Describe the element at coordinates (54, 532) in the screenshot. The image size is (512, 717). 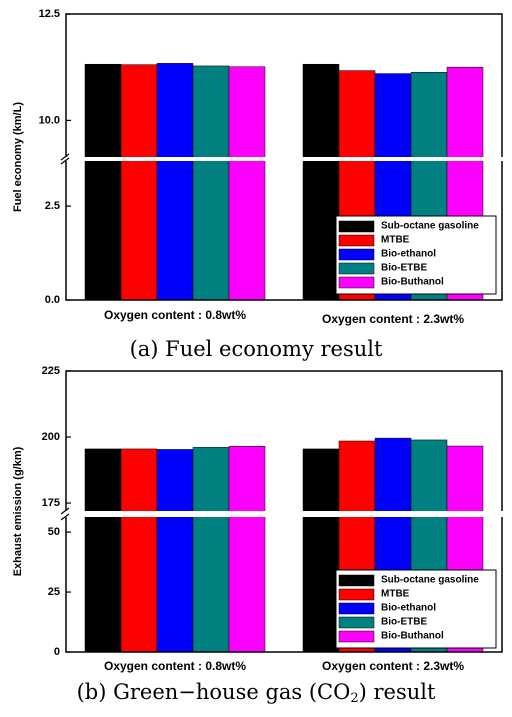
I see `y-tick-label: 50` at that location.